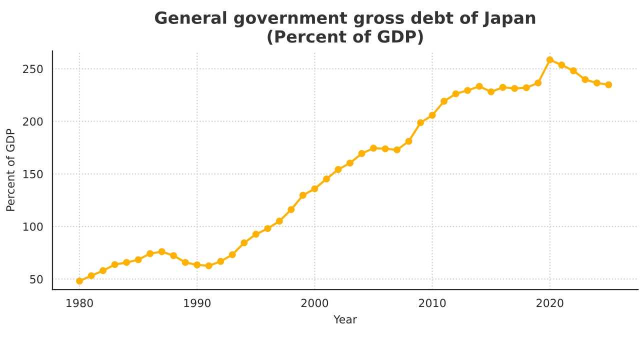 This screenshot has height=351, width=640. I want to click on x-tick-label: 2010, so click(432, 303).